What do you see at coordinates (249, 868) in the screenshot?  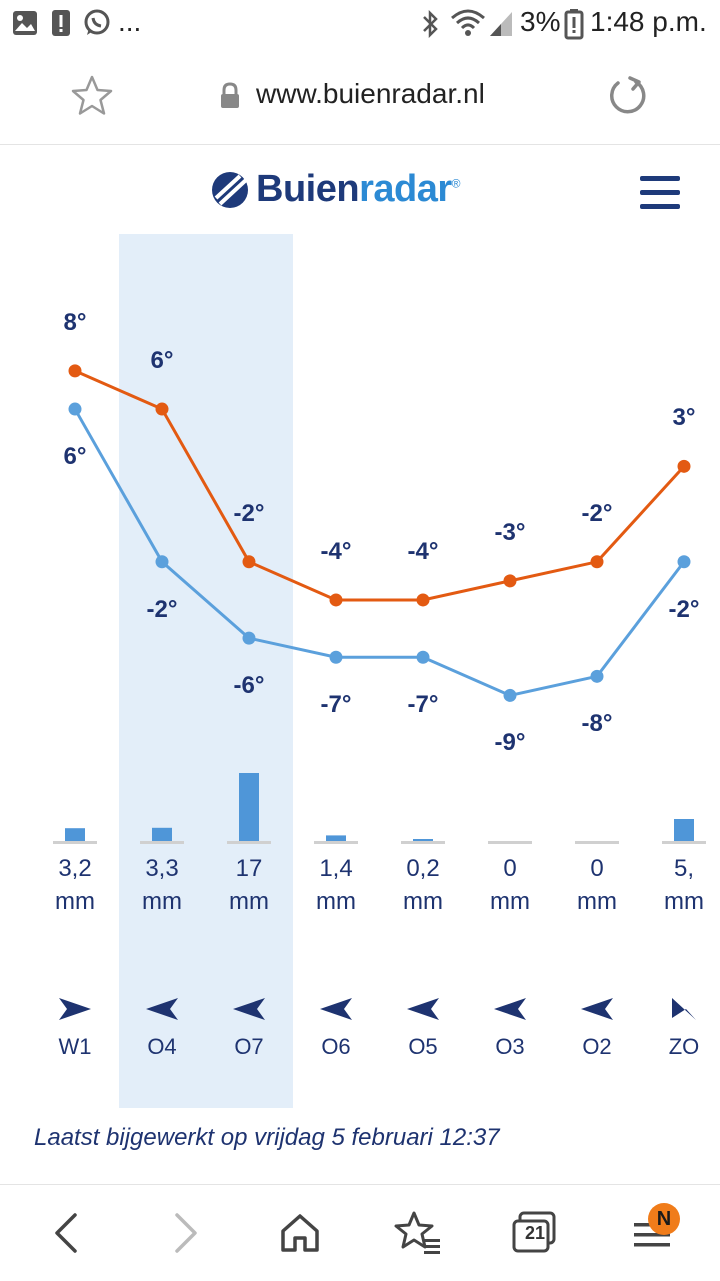 I see `rain-amount: 17` at bounding box center [249, 868].